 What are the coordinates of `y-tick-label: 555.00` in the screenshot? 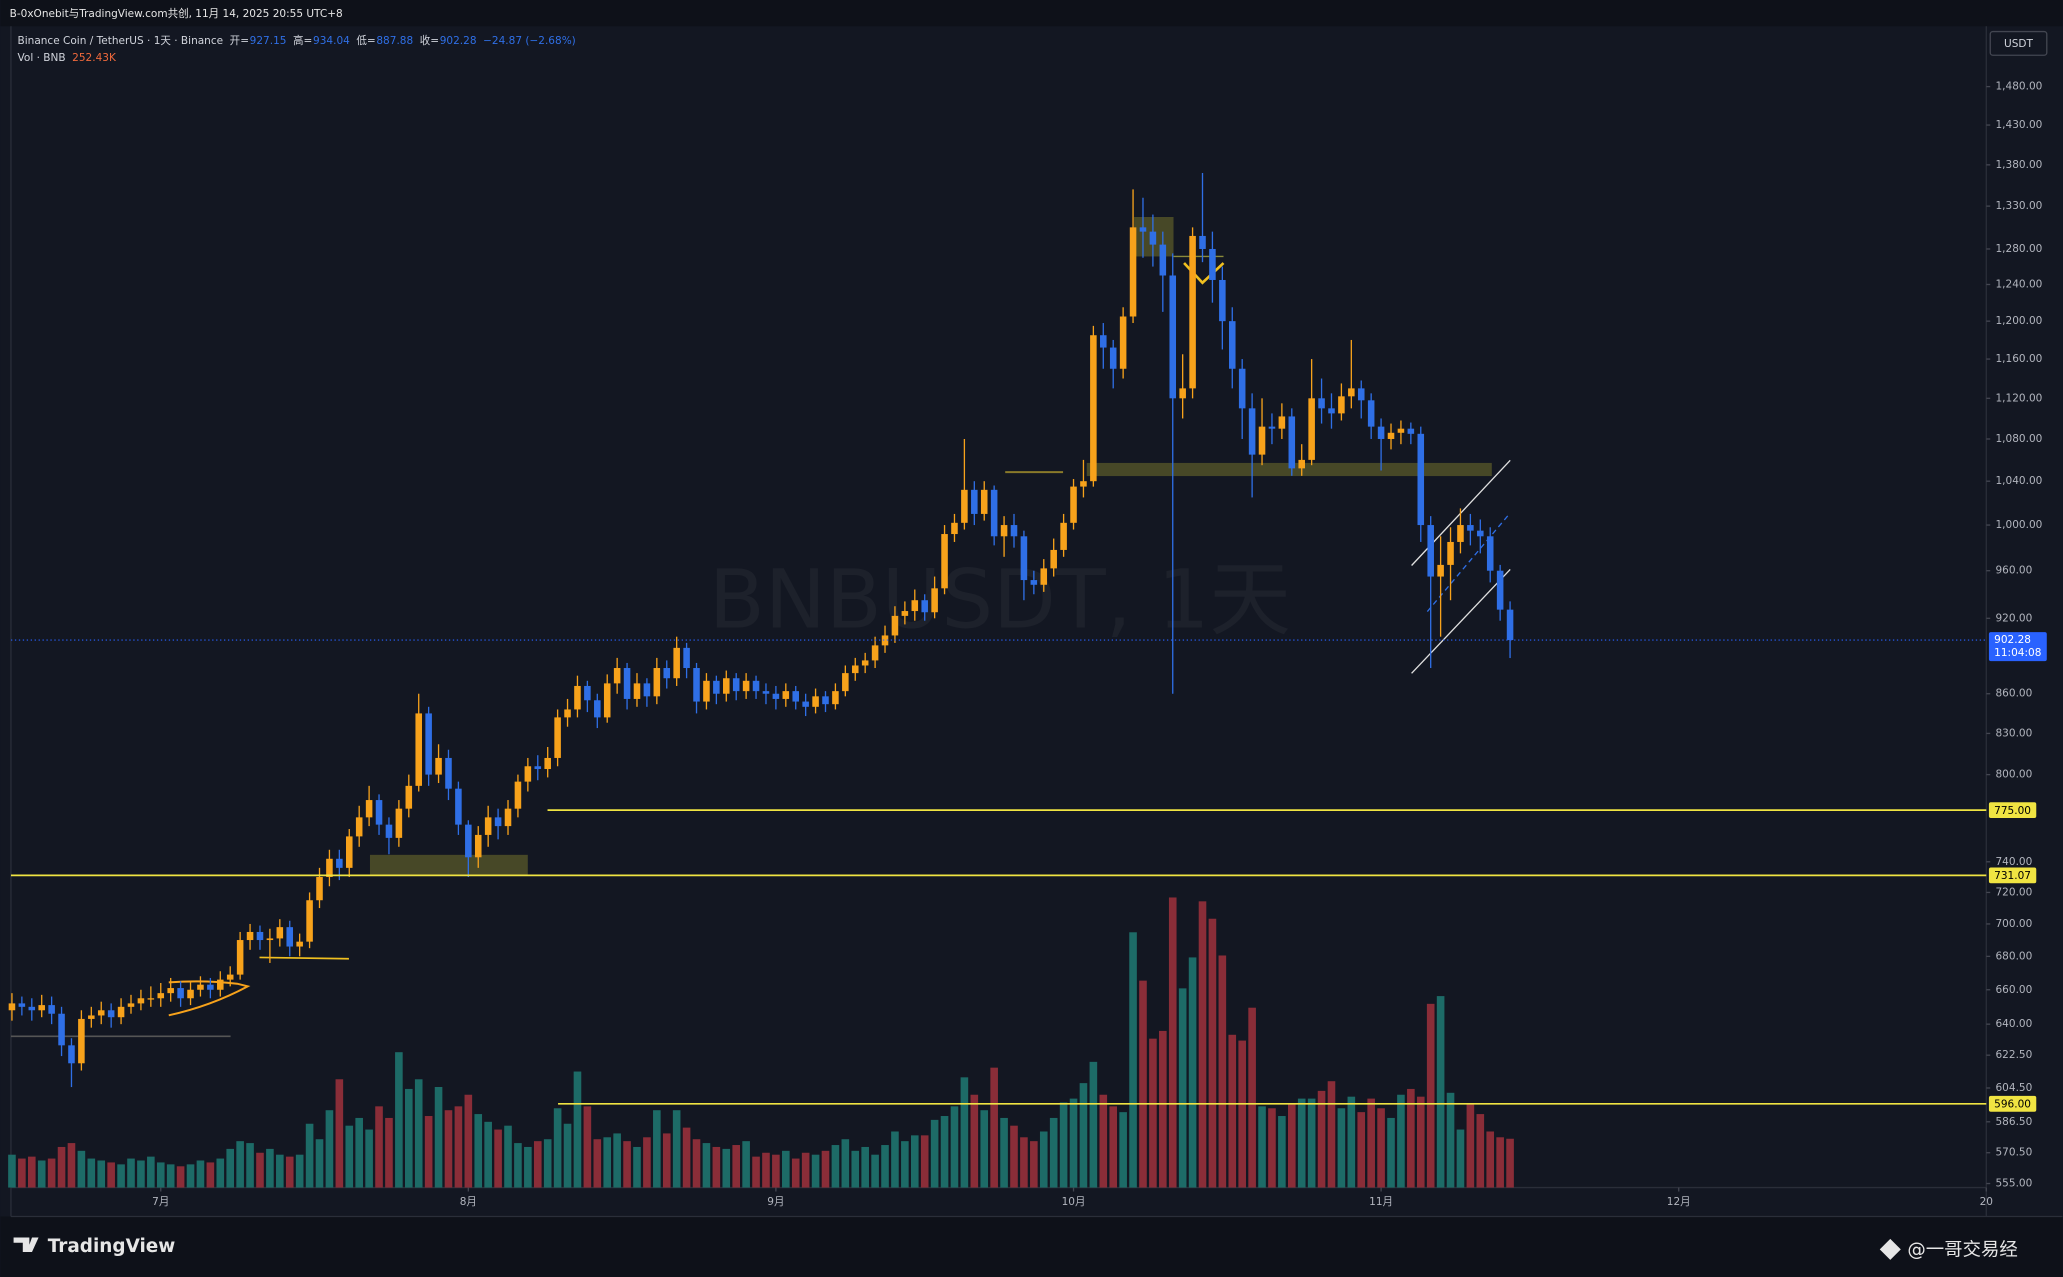 It's located at (2013, 1184).